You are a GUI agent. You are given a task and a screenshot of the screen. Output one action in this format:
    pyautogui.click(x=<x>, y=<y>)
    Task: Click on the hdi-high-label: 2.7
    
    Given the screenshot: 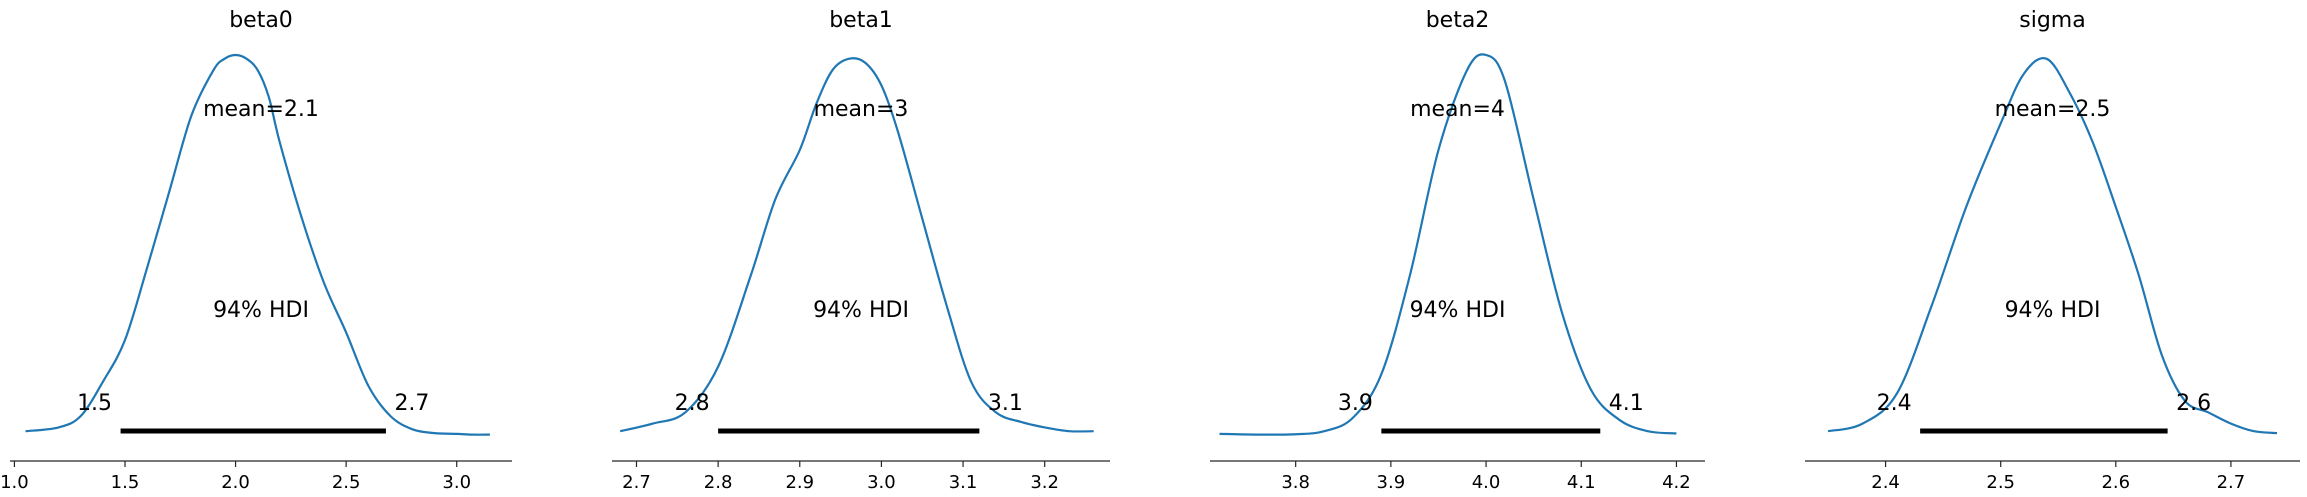 What is the action you would take?
    pyautogui.click(x=411, y=403)
    